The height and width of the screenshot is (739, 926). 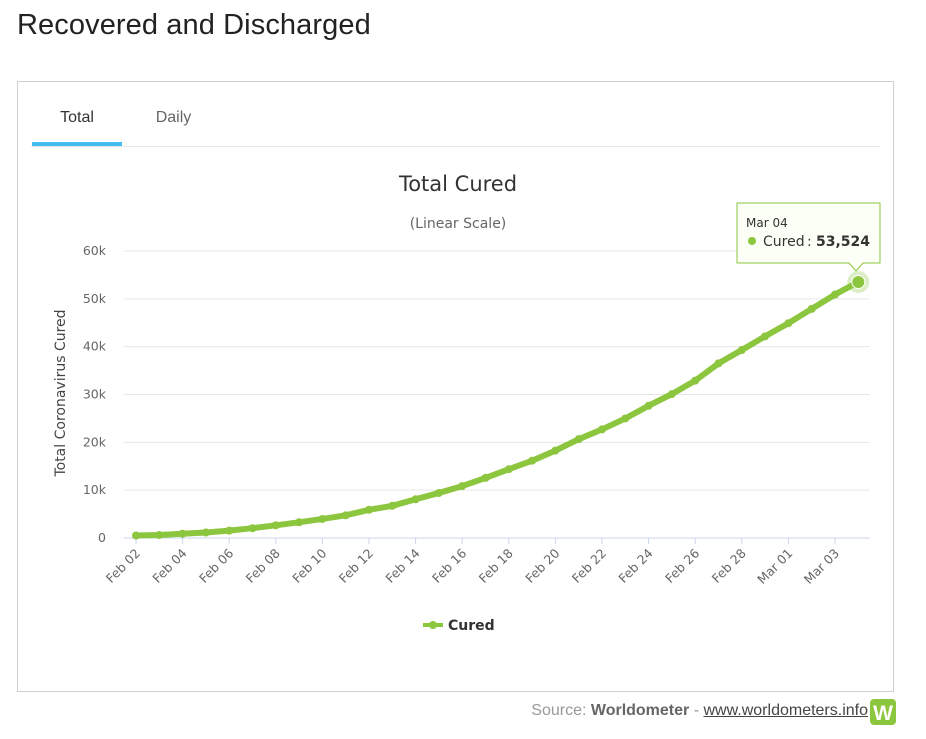 I want to click on y-axis-title: Total Coronavirus Cured, so click(x=61, y=393).